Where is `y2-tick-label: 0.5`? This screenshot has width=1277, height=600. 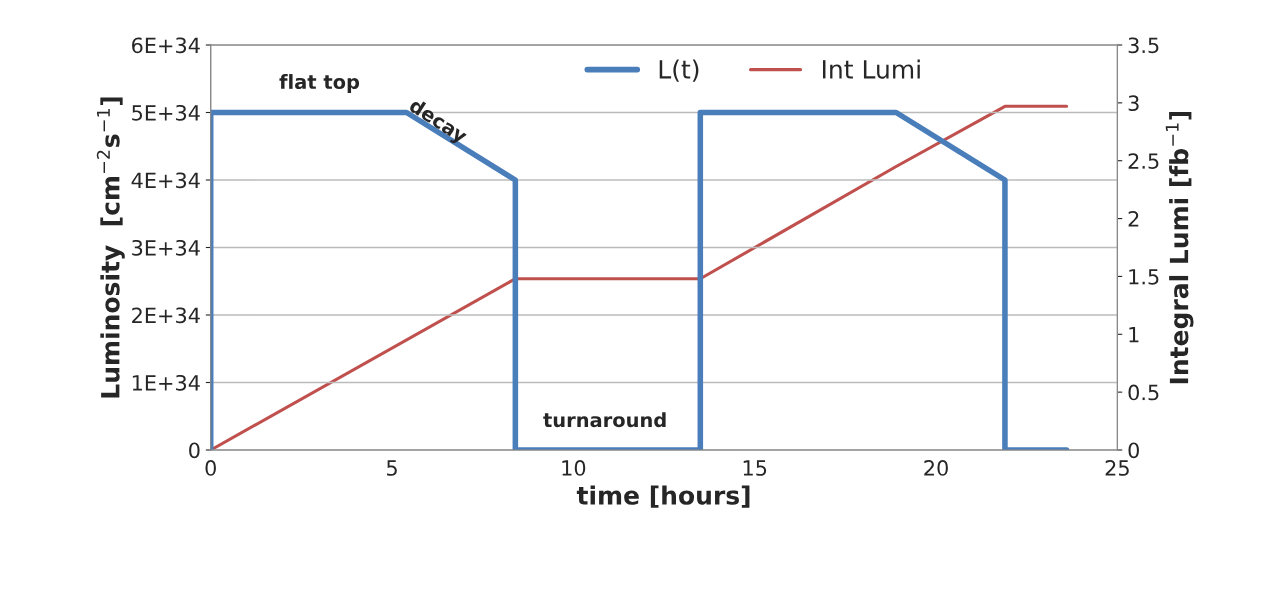 y2-tick-label: 0.5 is located at coordinates (1143, 392).